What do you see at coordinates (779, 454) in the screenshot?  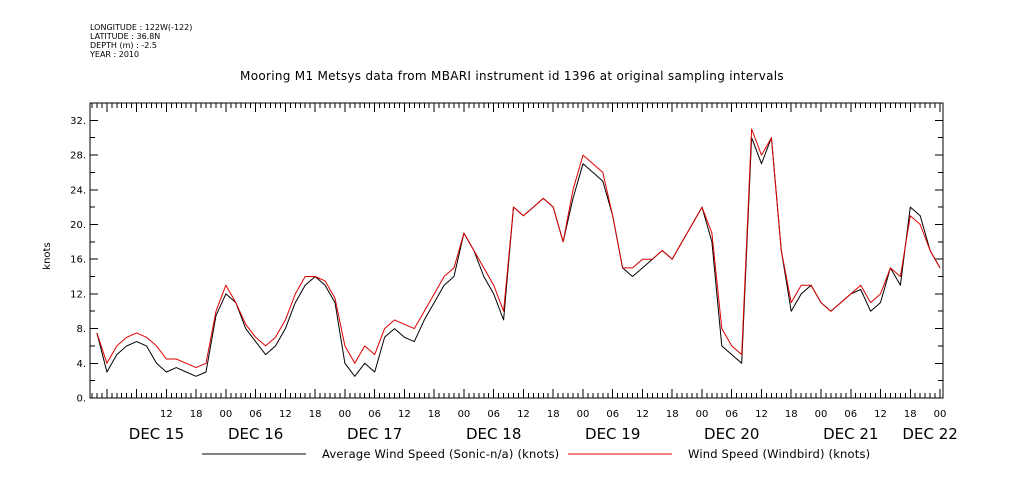 I see `legend-label-windbird: Wind Speed (Windbird) (knots)` at bounding box center [779, 454].